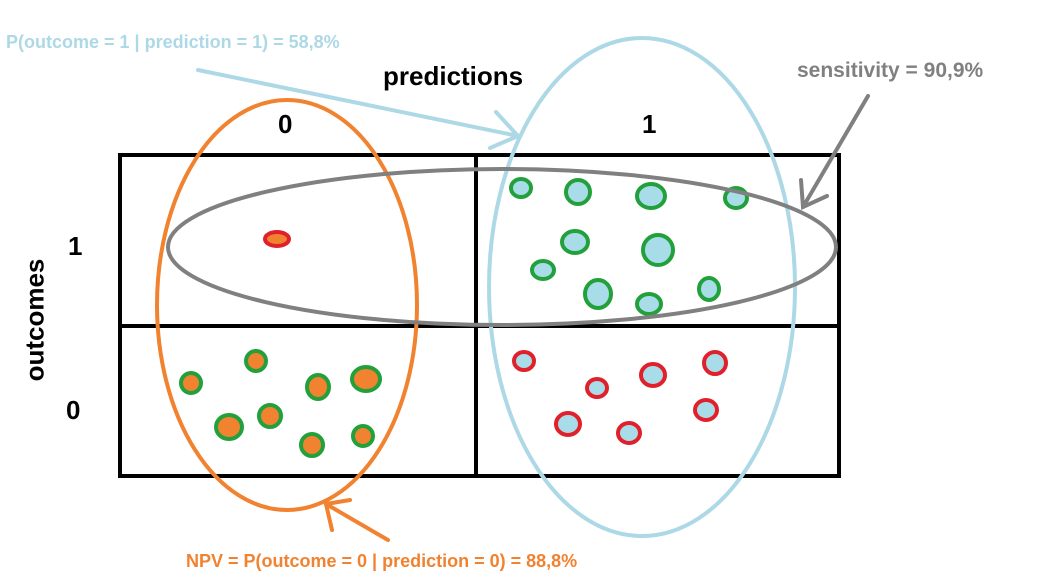 The height and width of the screenshot is (586, 1050). Describe the element at coordinates (359, 109) in the screenshot. I see `ppv-arrow` at that location.